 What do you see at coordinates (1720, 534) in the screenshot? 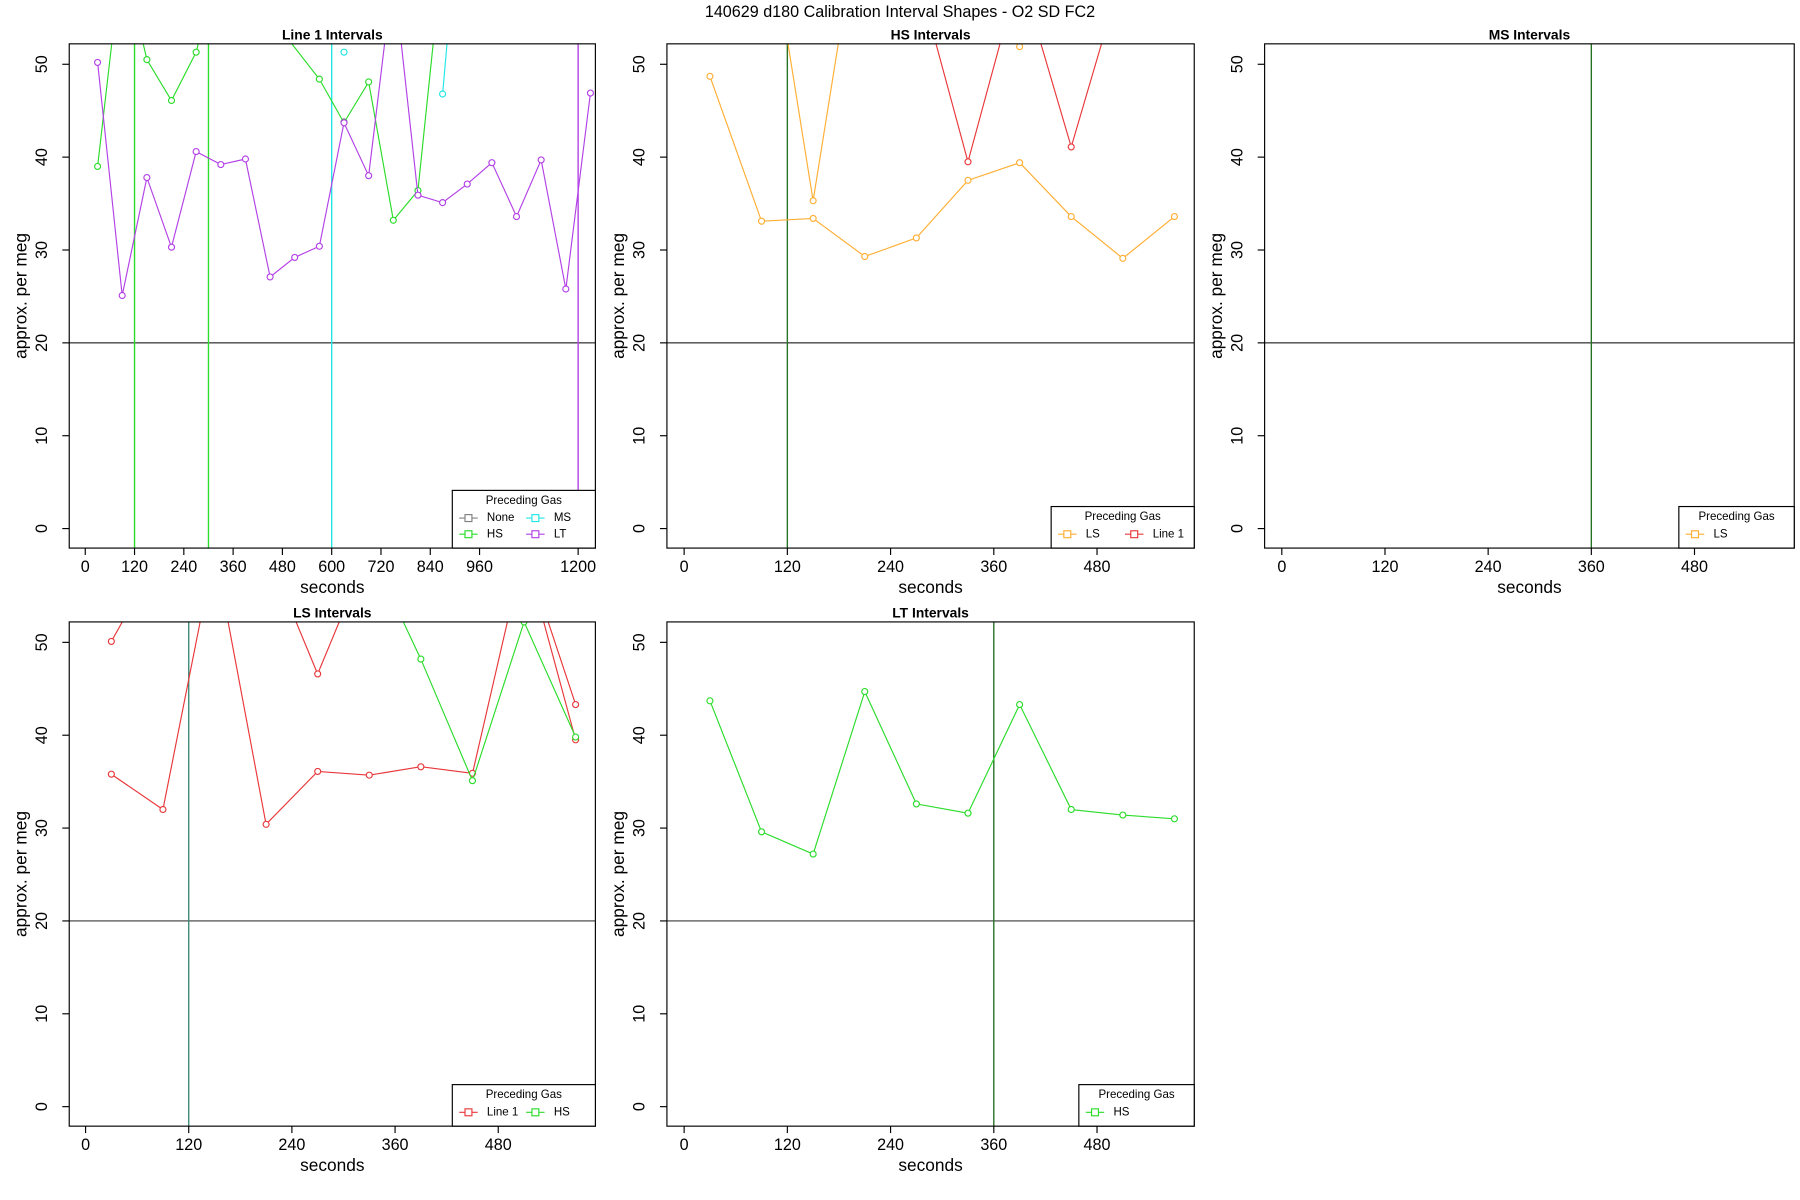
I see `legend-label: LS` at bounding box center [1720, 534].